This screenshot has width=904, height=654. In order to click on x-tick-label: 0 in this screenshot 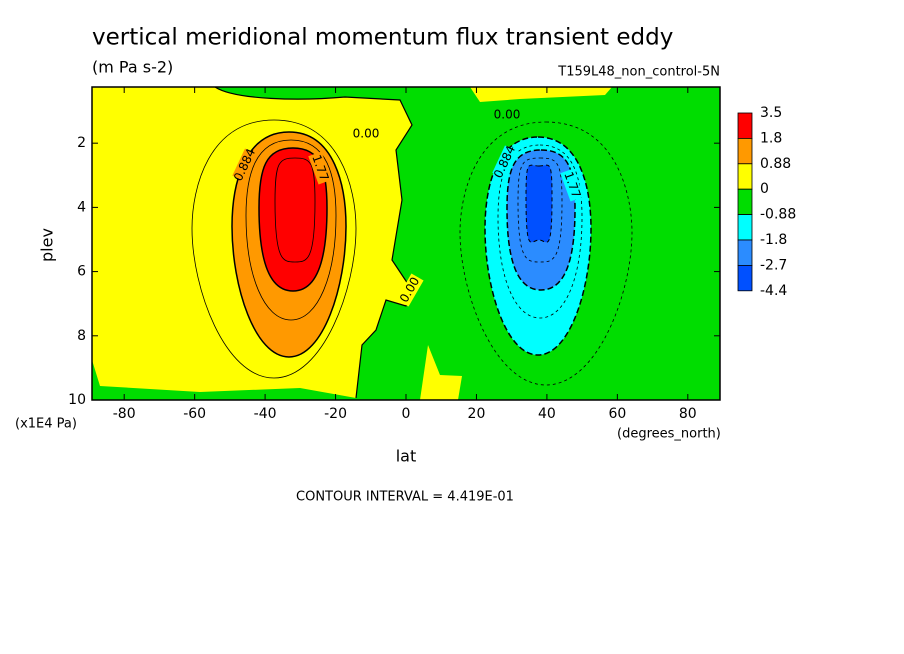, I will do `click(406, 414)`.